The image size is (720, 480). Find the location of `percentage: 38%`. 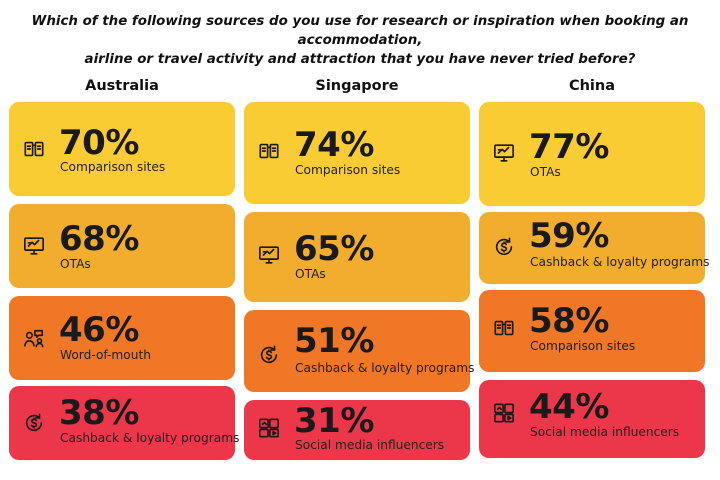

percentage: 38% is located at coordinates (99, 413).